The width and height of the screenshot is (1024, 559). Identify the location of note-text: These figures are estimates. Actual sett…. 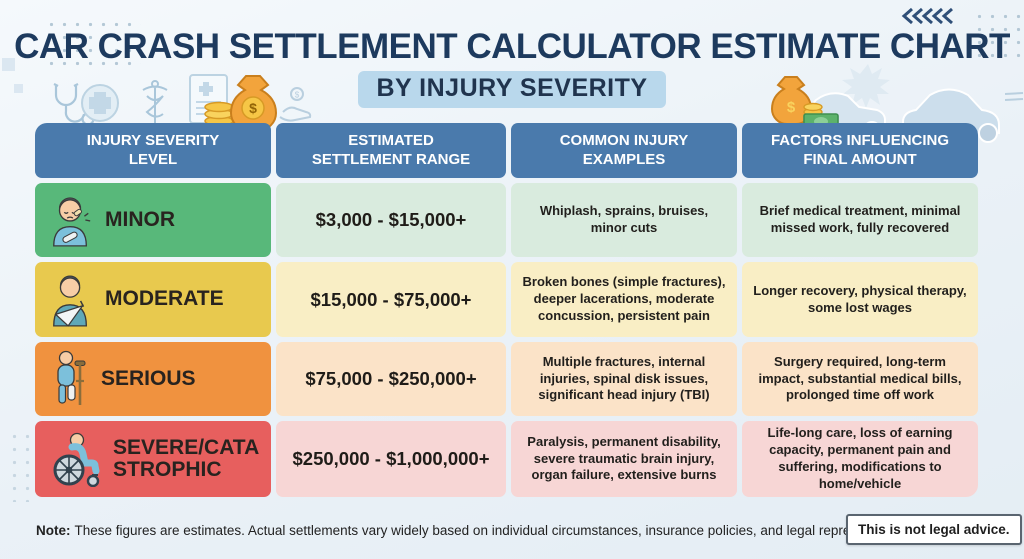
(491, 530).